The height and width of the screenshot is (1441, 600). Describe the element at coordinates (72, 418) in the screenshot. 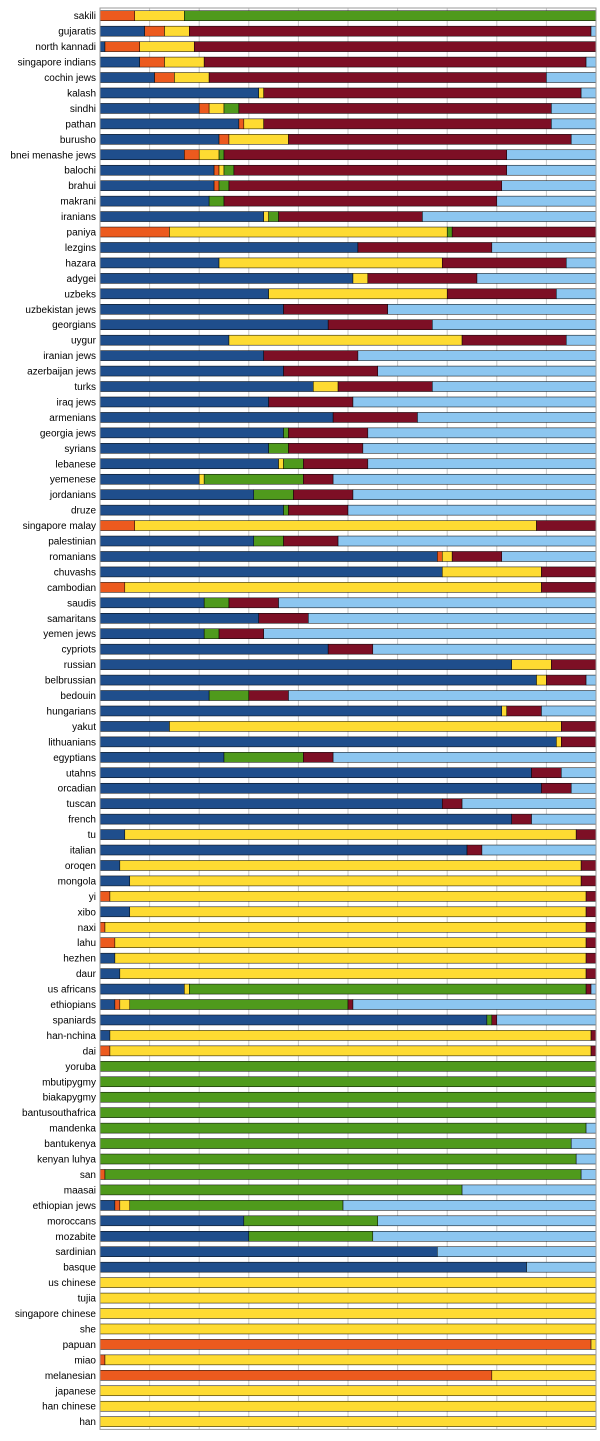

I see `row-label: armenians` at that location.